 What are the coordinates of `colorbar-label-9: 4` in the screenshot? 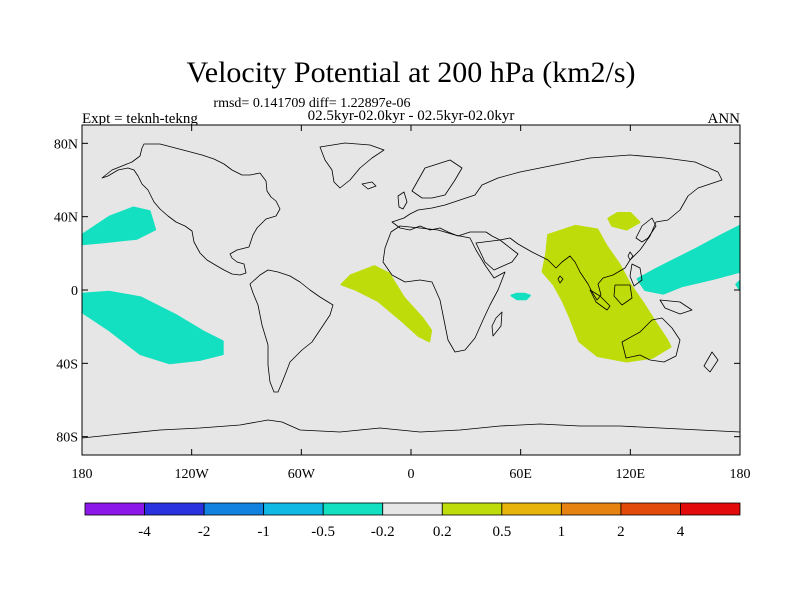 It's located at (681, 532).